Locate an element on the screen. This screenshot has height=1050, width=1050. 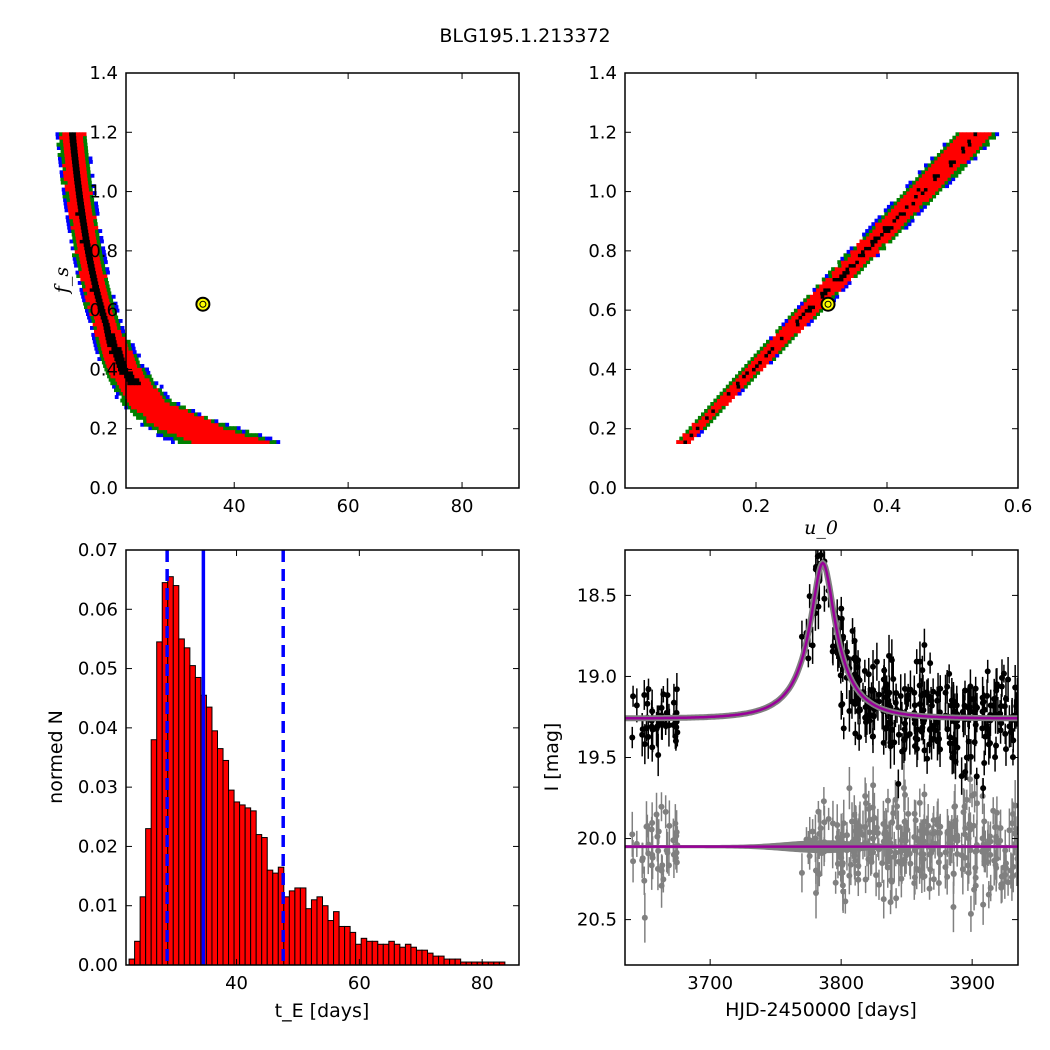
p3-axes-frame is located at coordinates (322, 757).